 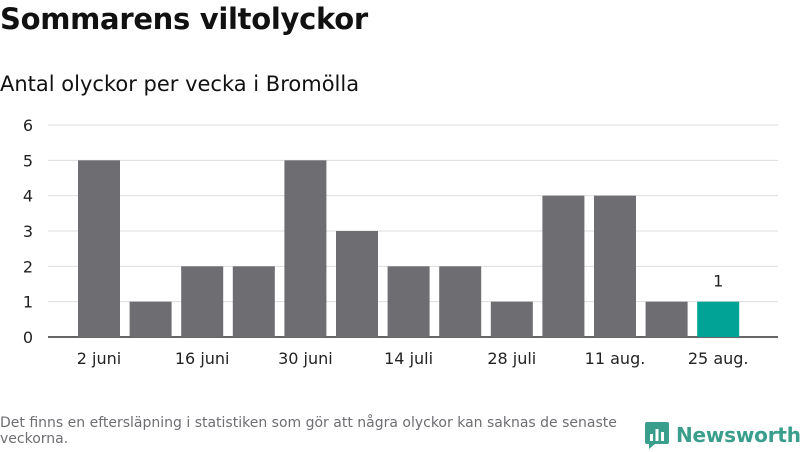 I want to click on y-tick-label: 3, so click(x=28, y=231).